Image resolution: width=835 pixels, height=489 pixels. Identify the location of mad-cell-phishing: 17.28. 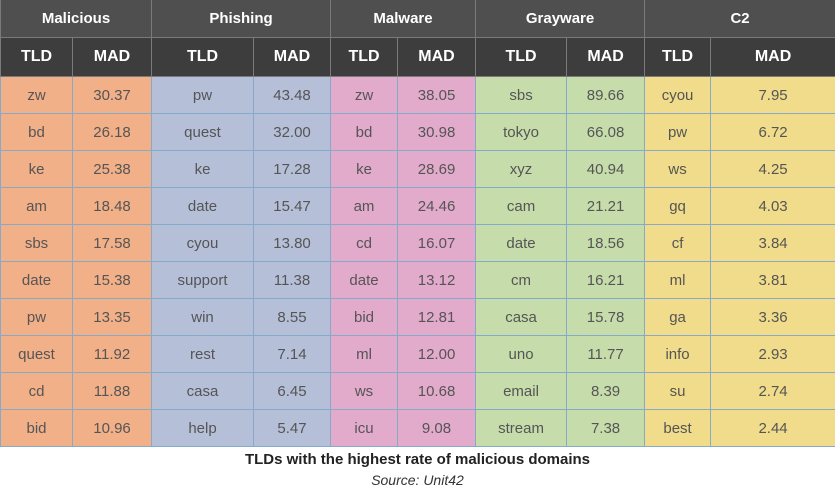
(292, 169).